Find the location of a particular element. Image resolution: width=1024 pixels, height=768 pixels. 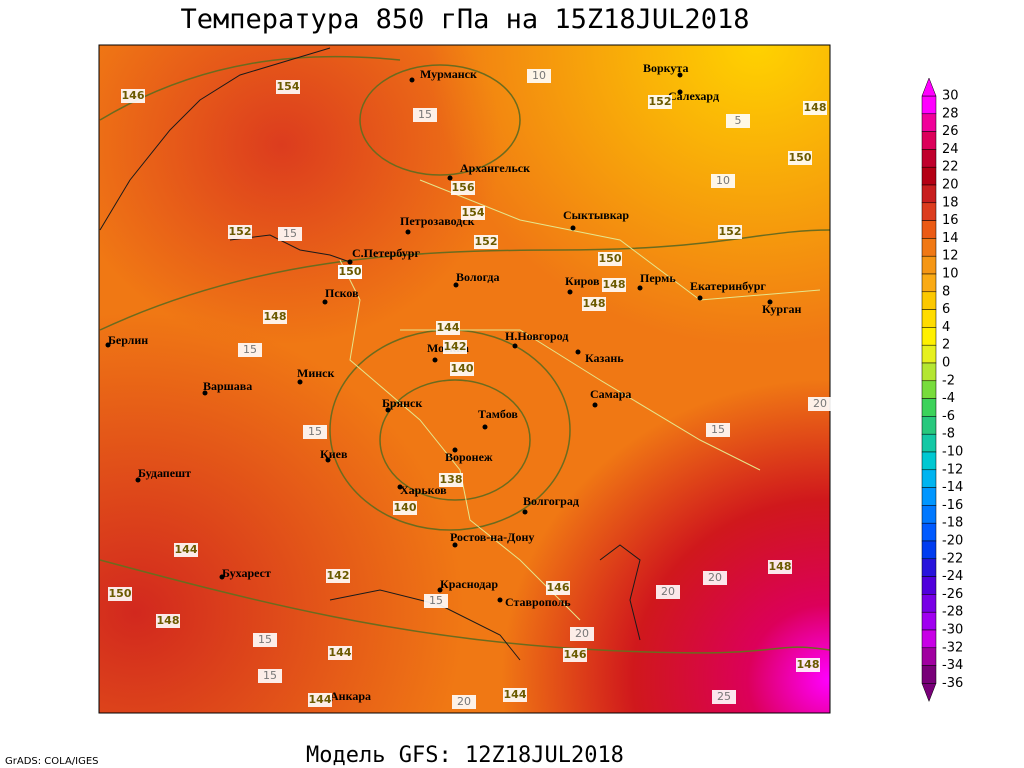

height-label: 154 is located at coordinates (473, 212).